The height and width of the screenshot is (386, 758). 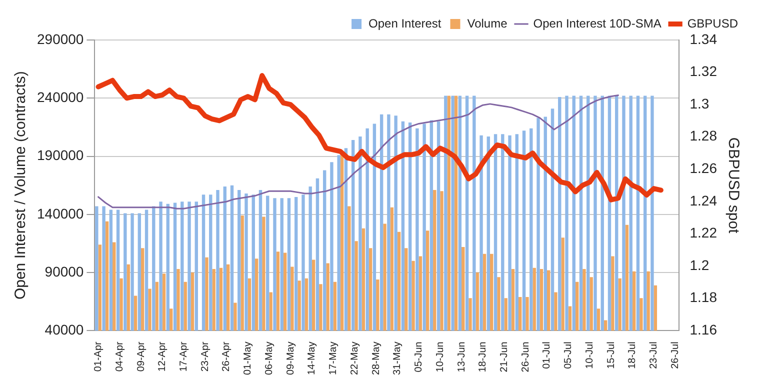 I want to click on legend-label: Open Interest, so click(x=405, y=23).